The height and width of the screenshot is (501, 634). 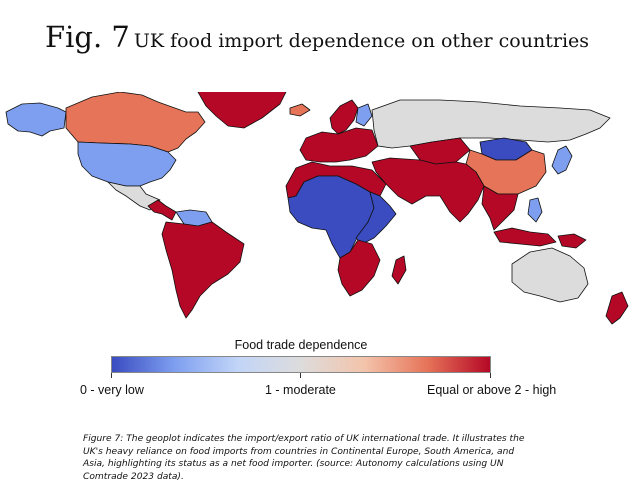 I want to click on region-finland, so click(x=364, y=115).